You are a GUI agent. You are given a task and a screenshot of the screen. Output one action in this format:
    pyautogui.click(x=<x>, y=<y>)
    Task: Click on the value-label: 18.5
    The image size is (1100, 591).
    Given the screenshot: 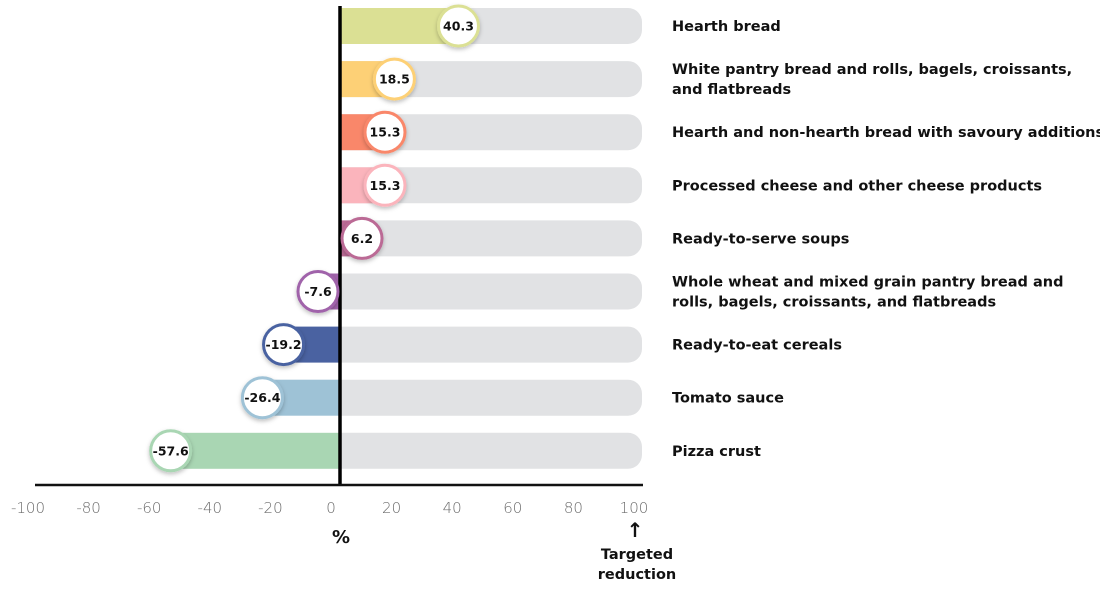 What is the action you would take?
    pyautogui.click(x=394, y=79)
    